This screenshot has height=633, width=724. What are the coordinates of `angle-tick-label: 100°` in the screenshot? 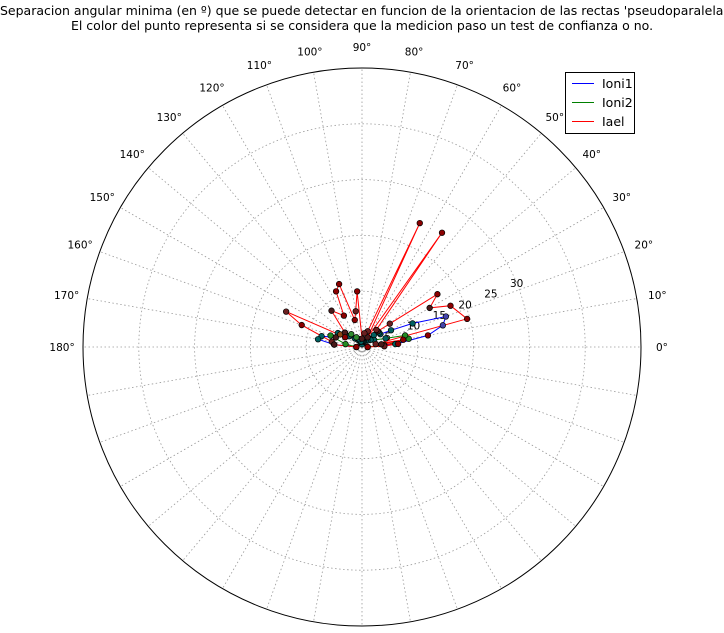 It's located at (309, 53).